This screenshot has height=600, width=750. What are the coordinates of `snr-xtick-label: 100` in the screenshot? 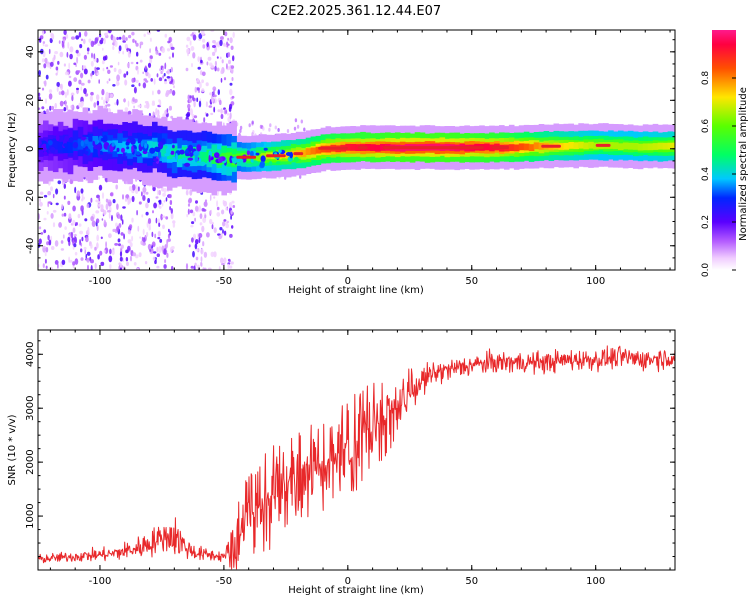 It's located at (595, 581).